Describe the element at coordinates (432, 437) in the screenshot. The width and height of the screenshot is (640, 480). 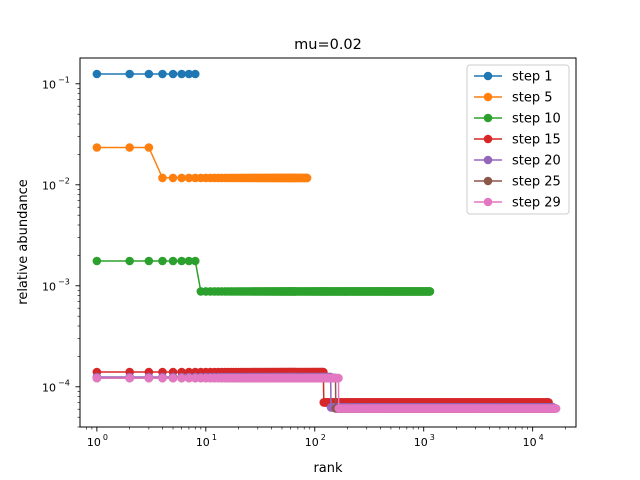
I see `x-tick-label-exponent: 3` at that location.